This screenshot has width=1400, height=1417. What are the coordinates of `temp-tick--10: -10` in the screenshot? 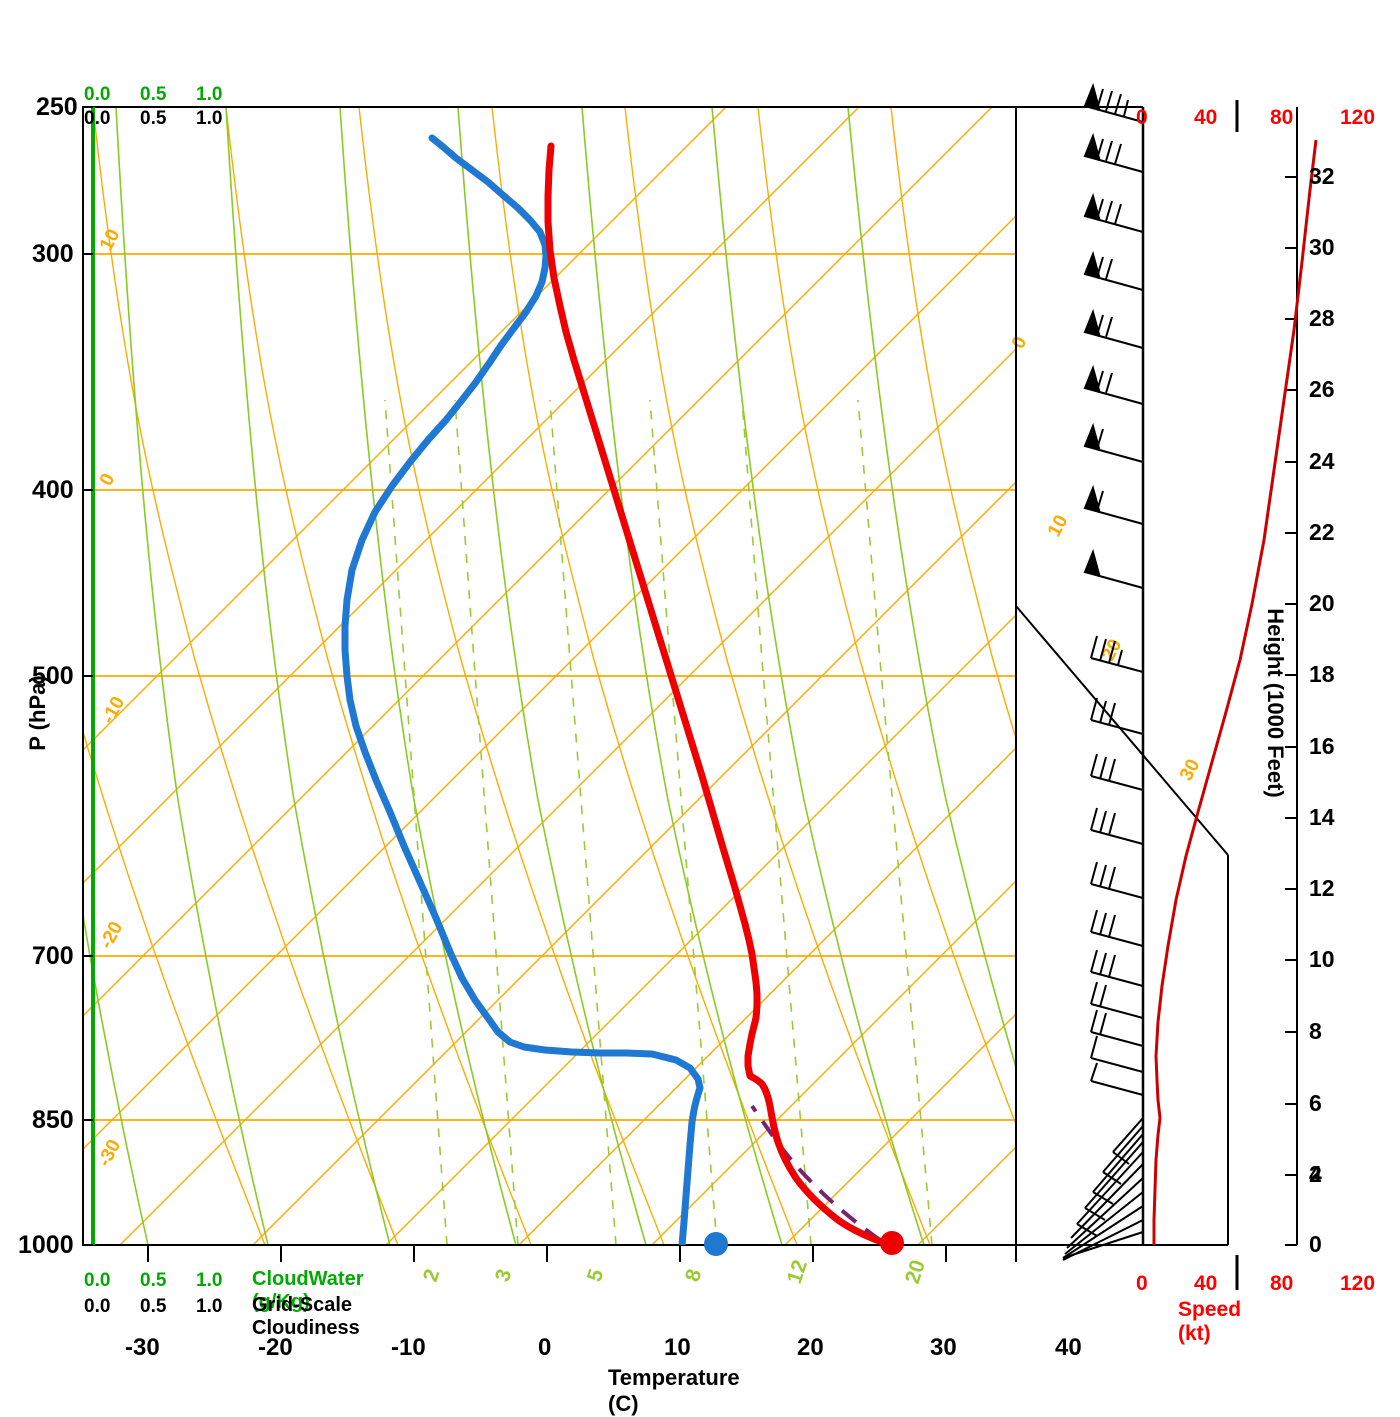 It's located at (408, 1347).